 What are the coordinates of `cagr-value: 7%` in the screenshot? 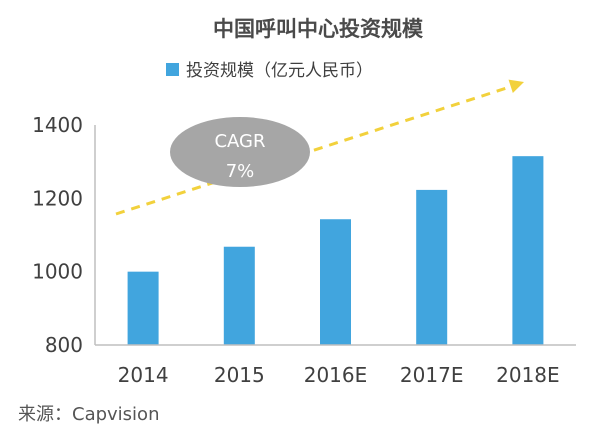 It's located at (240, 171).